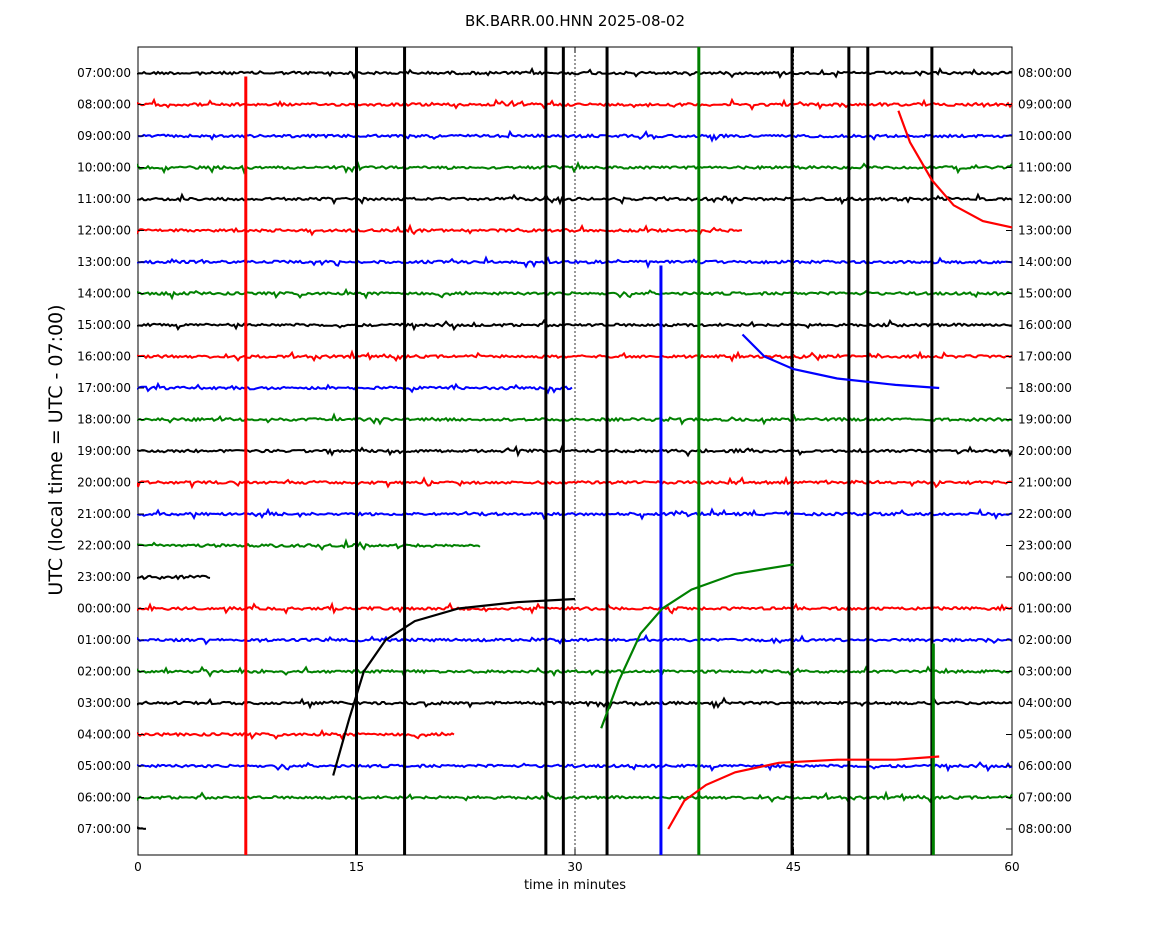 Image resolution: width=1150 pixels, height=950 pixels. What do you see at coordinates (104, 766) in the screenshot?
I see `left-tick-label: 05:00:00` at bounding box center [104, 766].